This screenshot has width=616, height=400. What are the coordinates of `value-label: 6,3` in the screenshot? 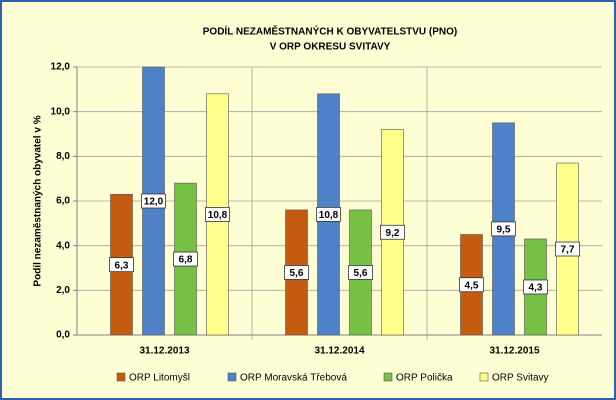 It's located at (122, 265).